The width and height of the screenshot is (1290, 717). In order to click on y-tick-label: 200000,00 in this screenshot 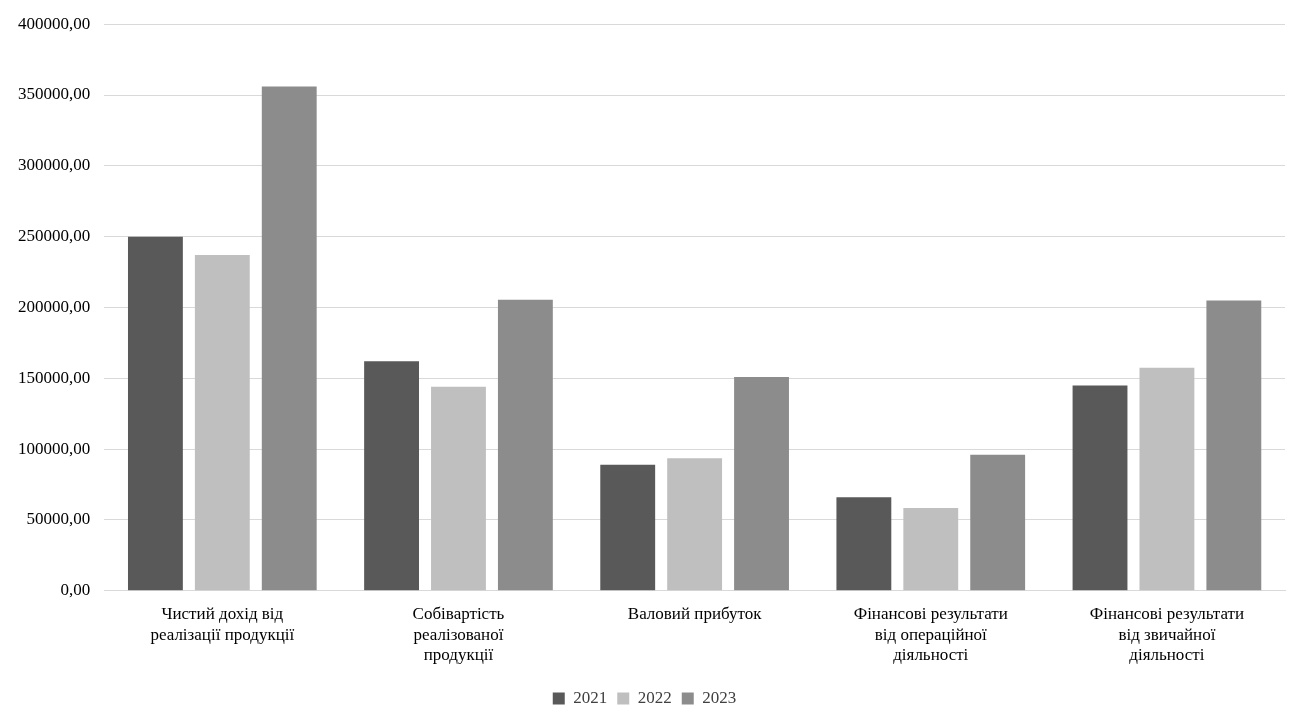, I will do `click(54, 306)`.